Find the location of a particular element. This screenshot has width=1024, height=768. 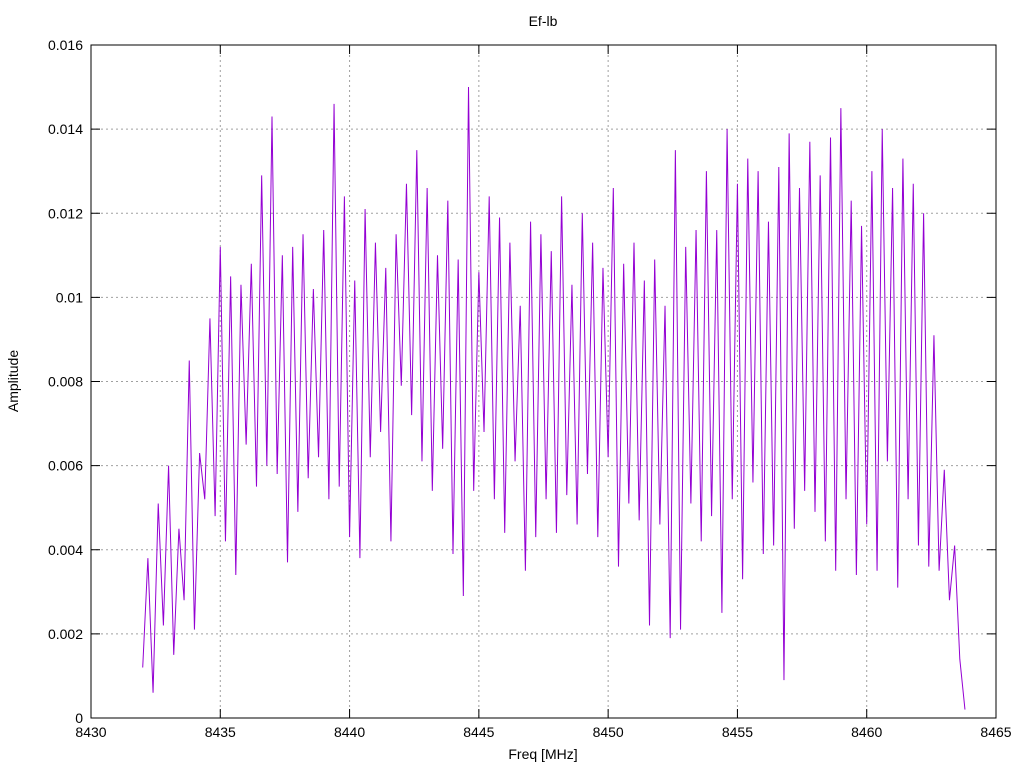

y-tick-label: 0.008 is located at coordinates (65, 382).